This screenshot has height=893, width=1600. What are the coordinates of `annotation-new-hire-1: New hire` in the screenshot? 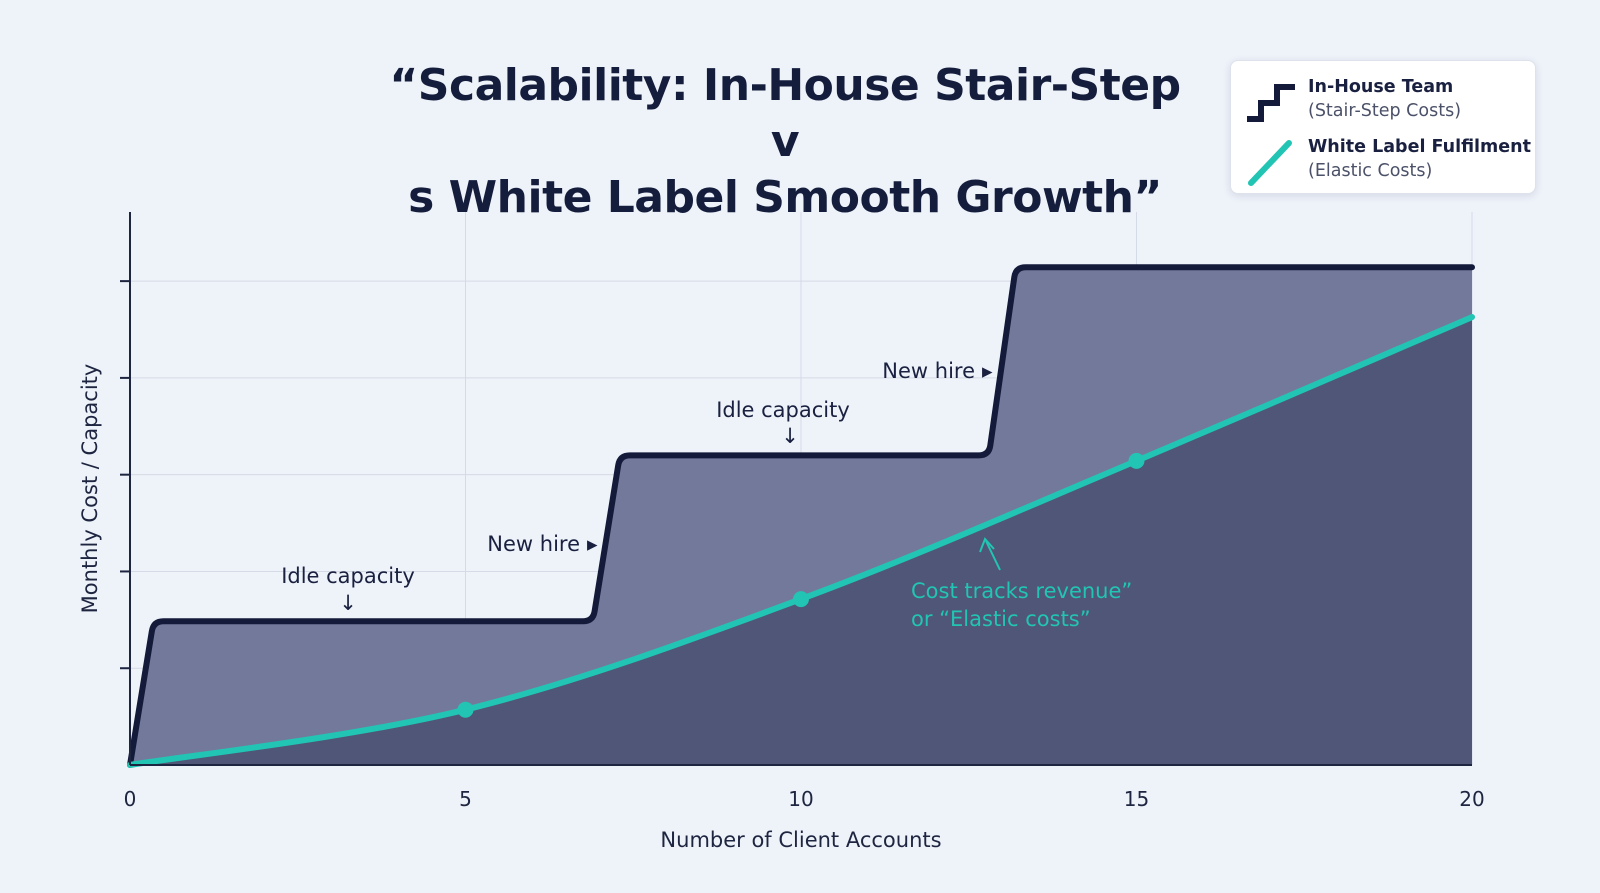 It's located at (533, 544).